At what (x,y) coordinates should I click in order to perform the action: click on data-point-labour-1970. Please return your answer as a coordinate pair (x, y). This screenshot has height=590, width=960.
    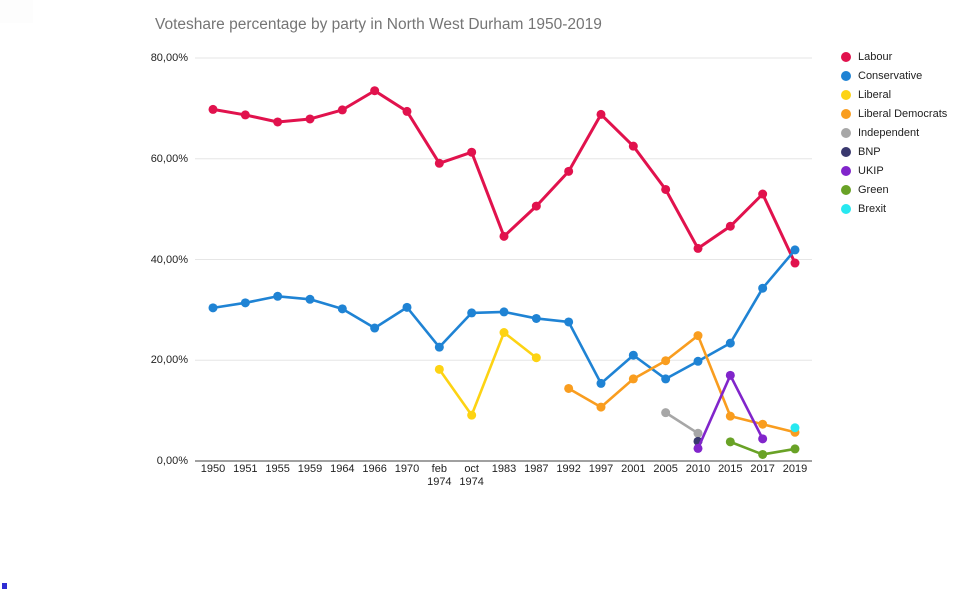
    Looking at the image, I should click on (407, 111).